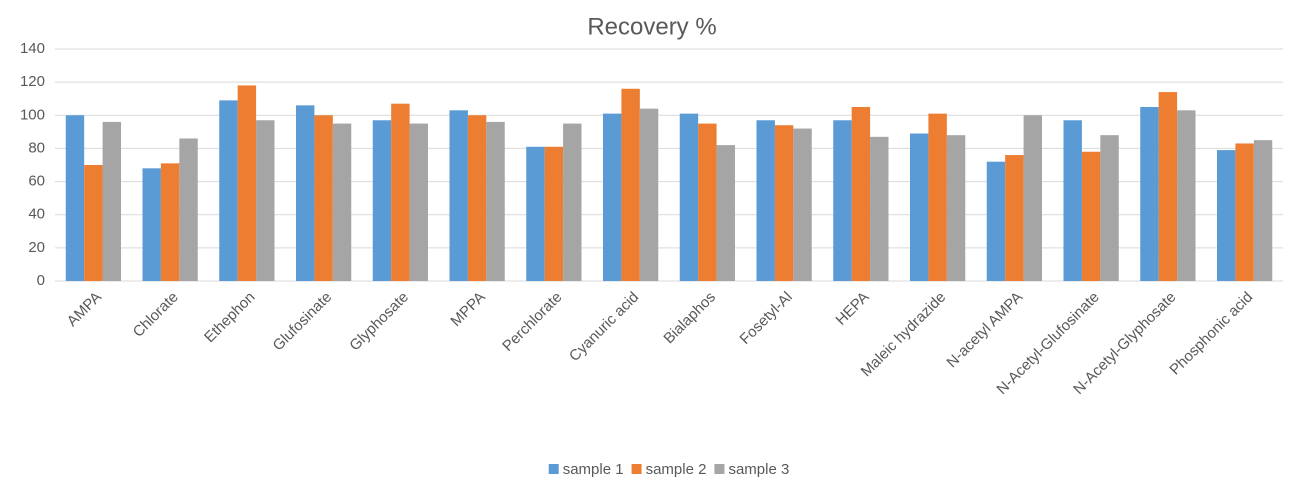 Image resolution: width=1292 pixels, height=482 pixels. What do you see at coordinates (852, 309) in the screenshot?
I see `x-tick-label: HEPA` at bounding box center [852, 309].